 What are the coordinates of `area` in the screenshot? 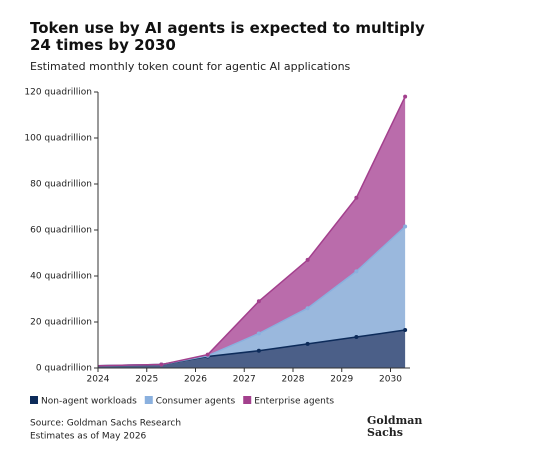 It's located at (252, 349).